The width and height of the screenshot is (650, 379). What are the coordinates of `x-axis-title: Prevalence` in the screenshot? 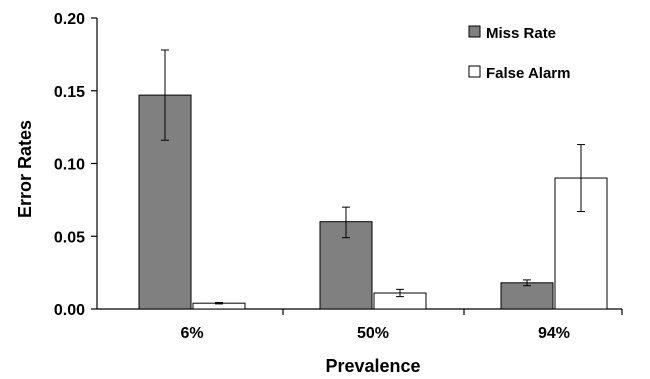 It's located at (372, 366).